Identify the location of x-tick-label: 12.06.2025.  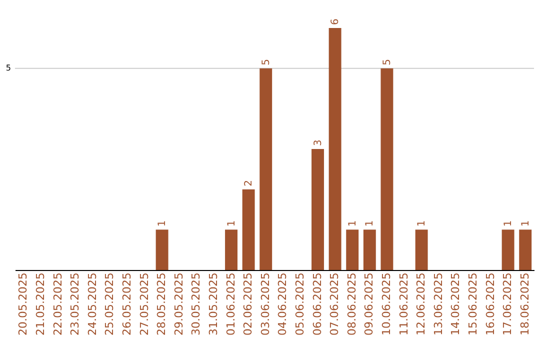
(421, 304).